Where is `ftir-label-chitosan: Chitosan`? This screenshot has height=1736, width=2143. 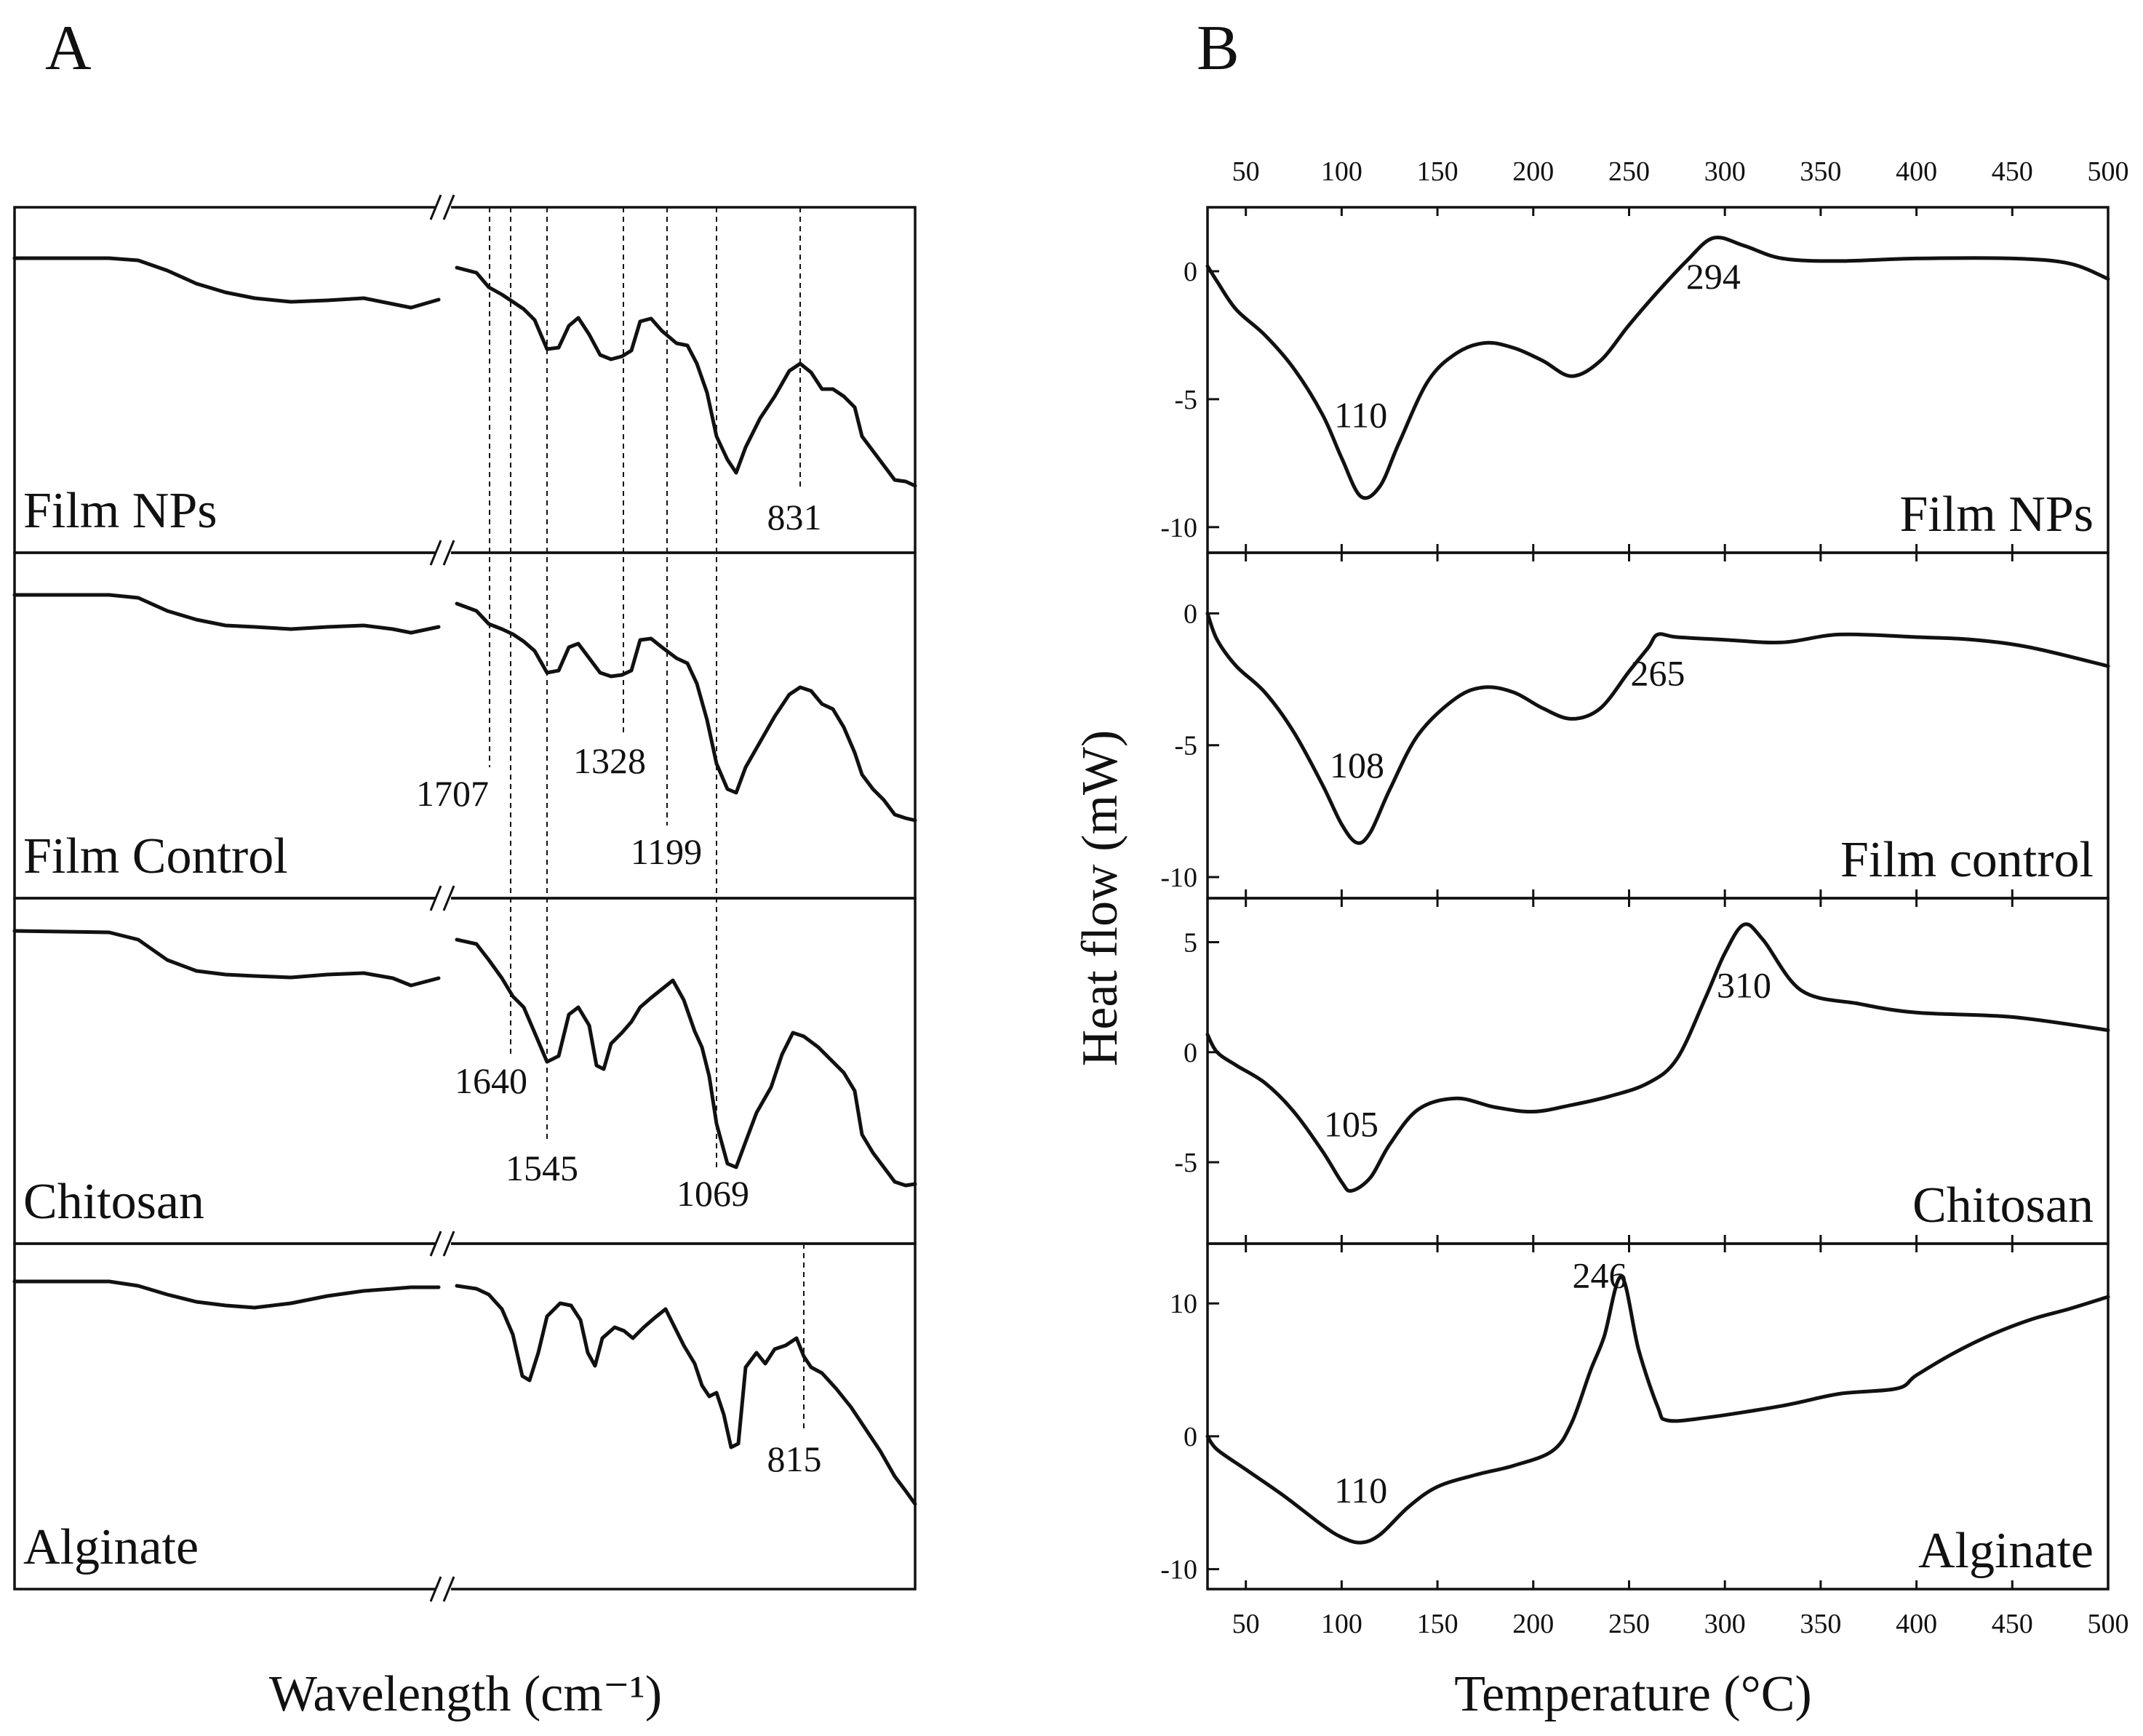
ftir-label-chitosan: Chitosan is located at coordinates (114, 1202).